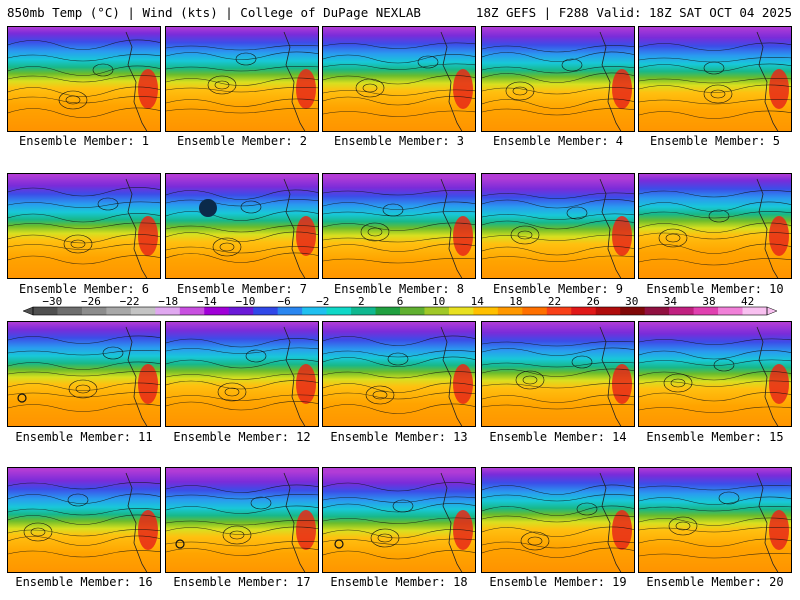 This screenshot has width=800, height=600. I want to click on cyclone-center, so click(339, 544).